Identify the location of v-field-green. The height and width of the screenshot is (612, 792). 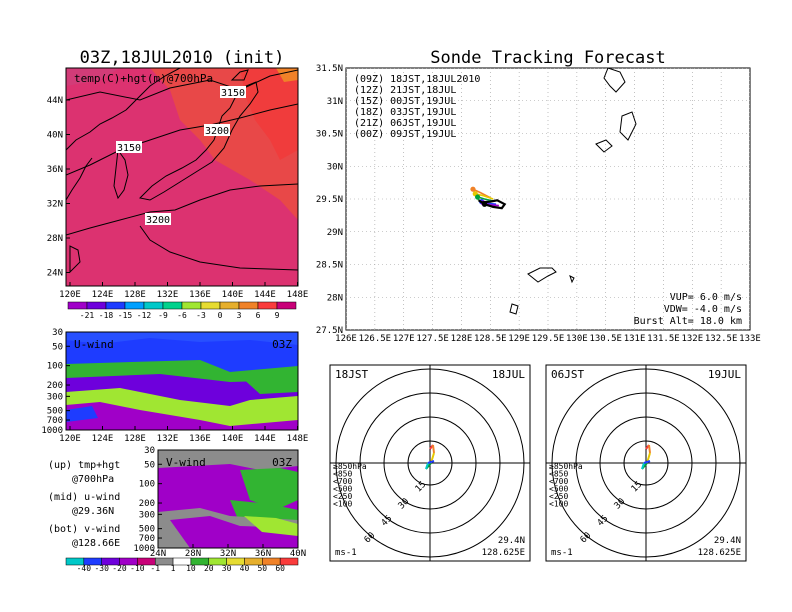
(269, 489).